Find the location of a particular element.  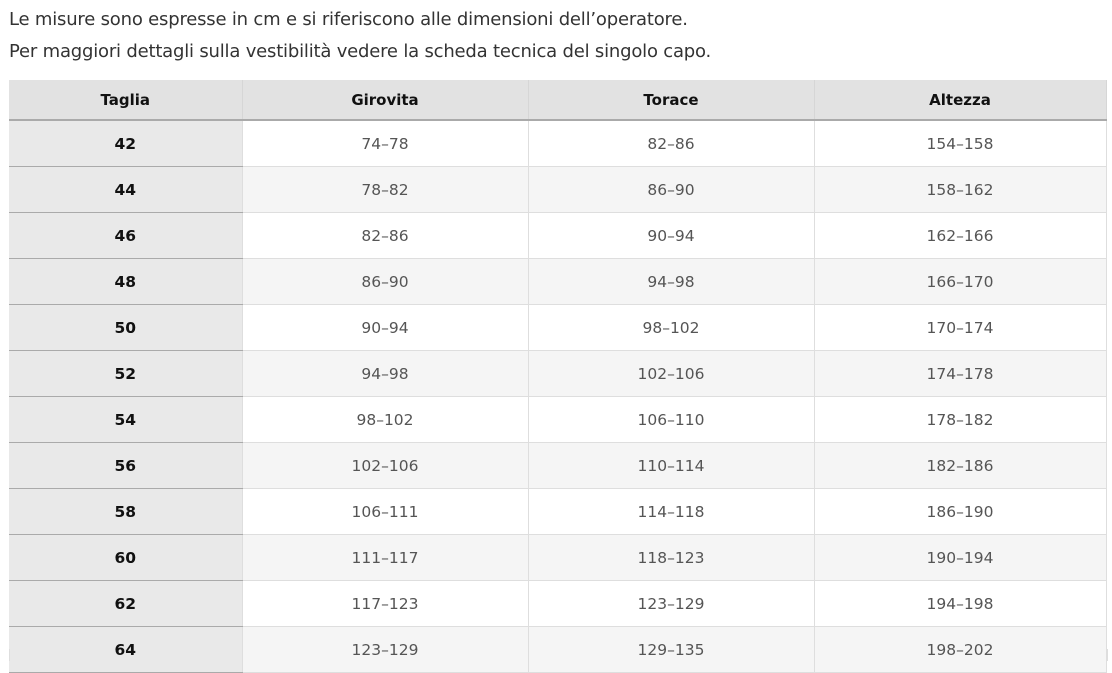

cell-waist: 102–106 is located at coordinates (385, 465).